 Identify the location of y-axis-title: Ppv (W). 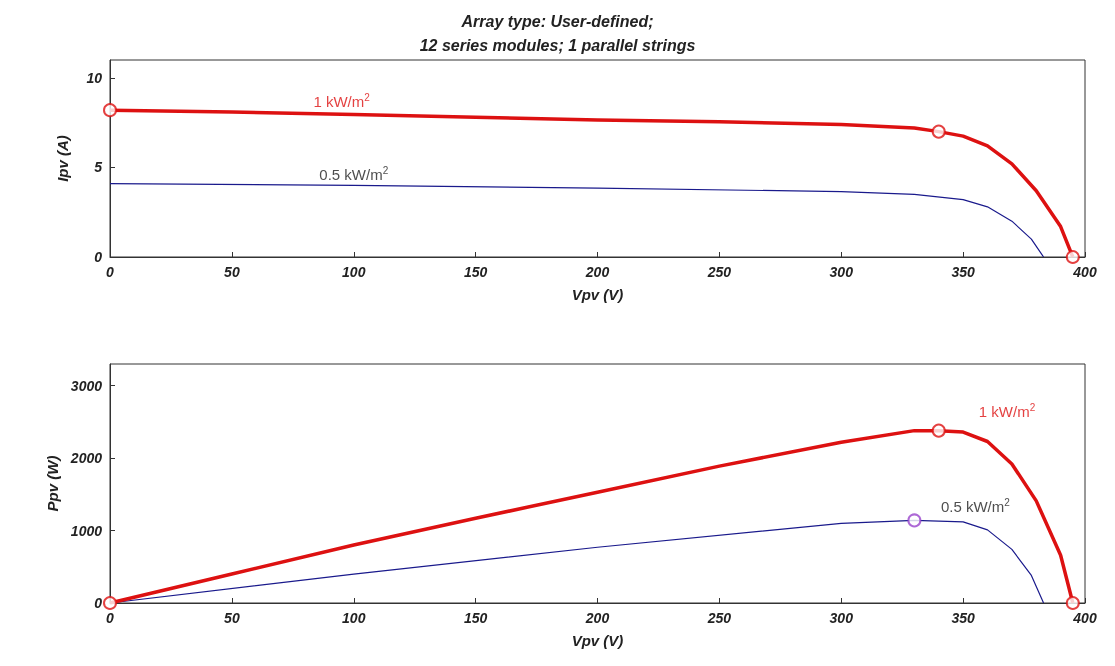
(52, 483).